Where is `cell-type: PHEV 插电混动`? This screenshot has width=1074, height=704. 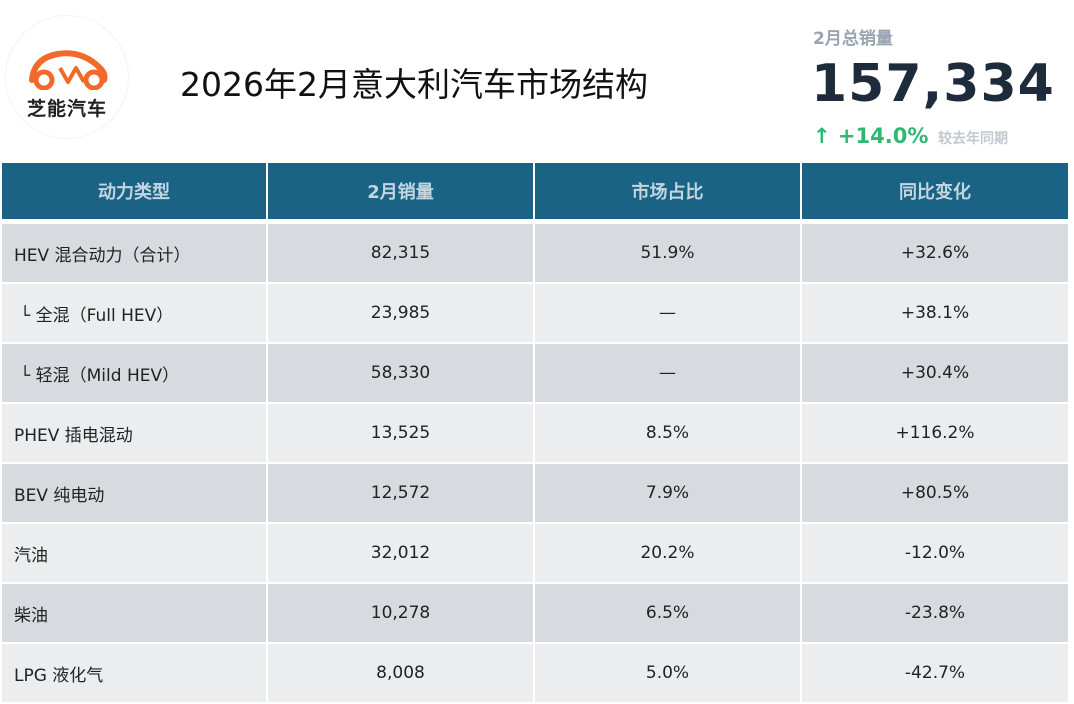 cell-type: PHEV 插电混动 is located at coordinates (135, 434).